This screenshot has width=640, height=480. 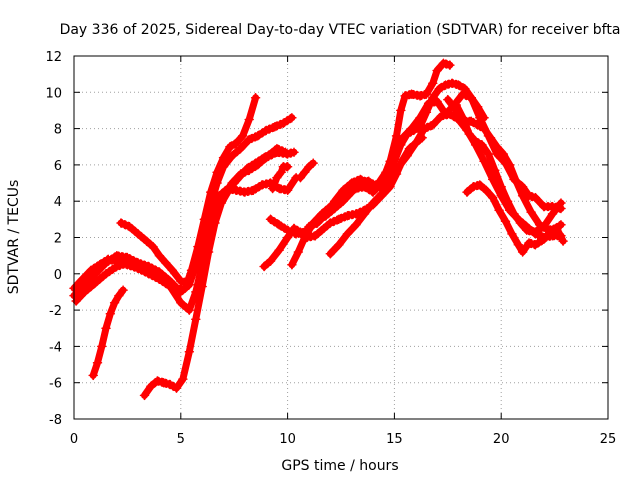 What do you see at coordinates (339, 466) in the screenshot?
I see `x-axis-label: GPS time / hours` at bounding box center [339, 466].